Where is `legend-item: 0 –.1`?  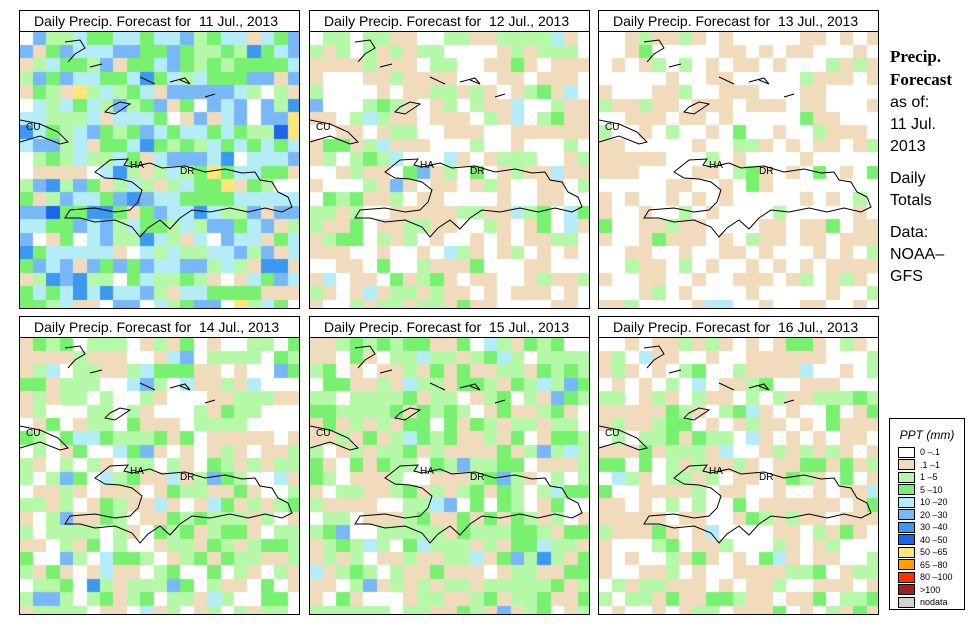
legend-item: 0 –.1 is located at coordinates (927, 452).